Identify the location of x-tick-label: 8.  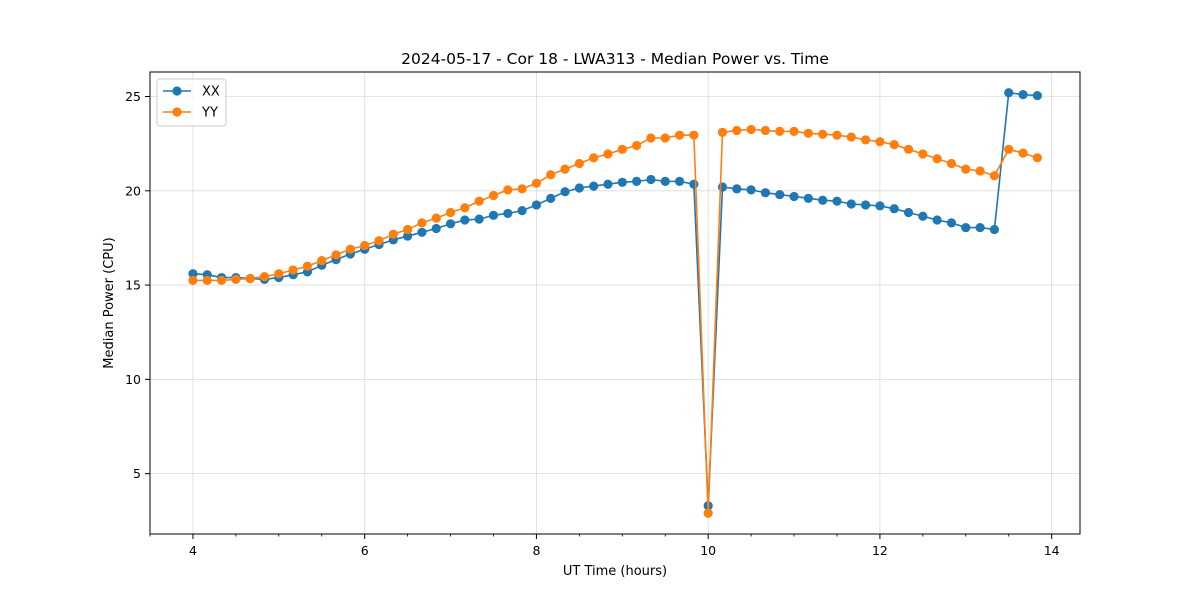
(536, 550).